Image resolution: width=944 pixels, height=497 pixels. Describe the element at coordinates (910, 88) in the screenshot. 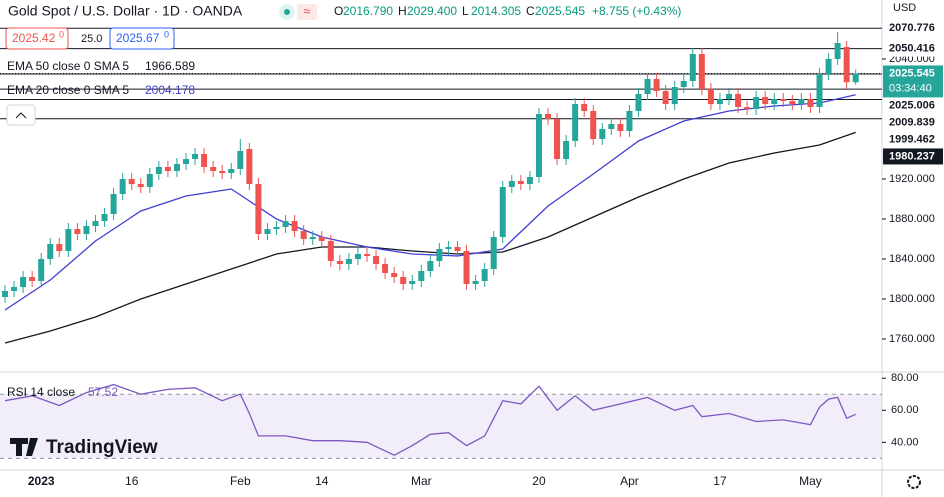

I see `countdown: 03:34:40` at that location.